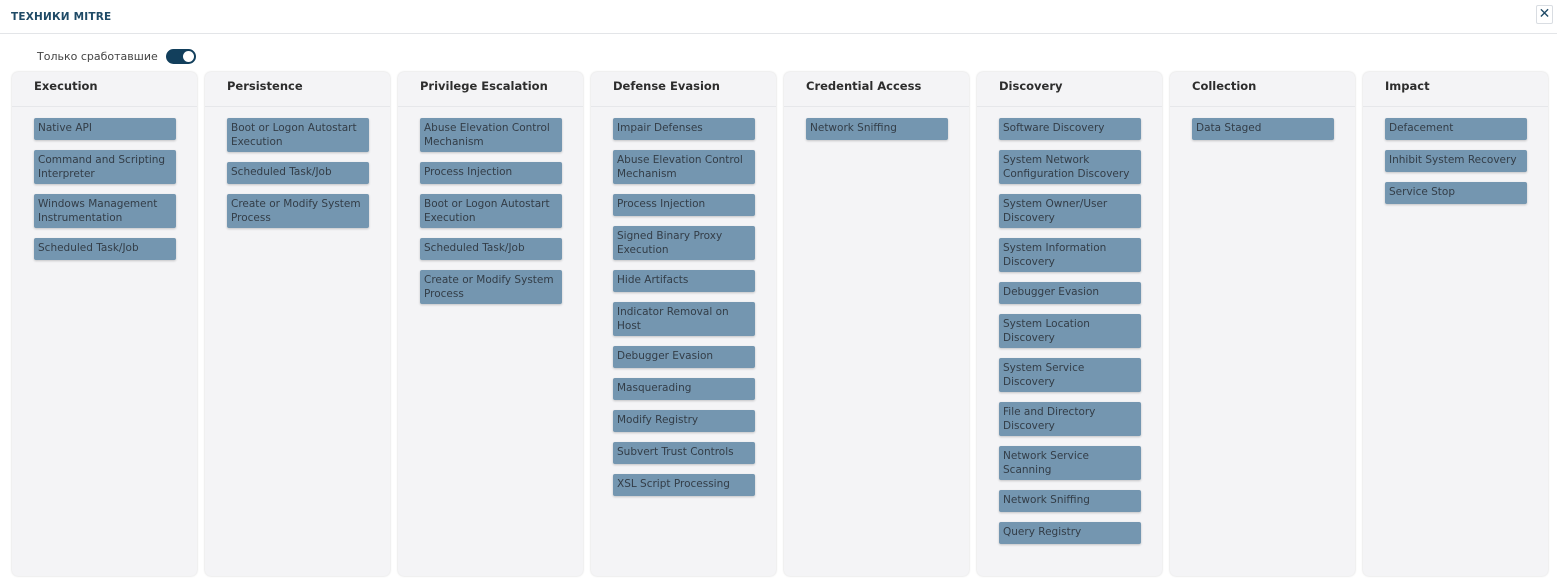 This screenshot has height=587, width=1557. I want to click on technique-item: System Service Discovery, so click(1070, 375).